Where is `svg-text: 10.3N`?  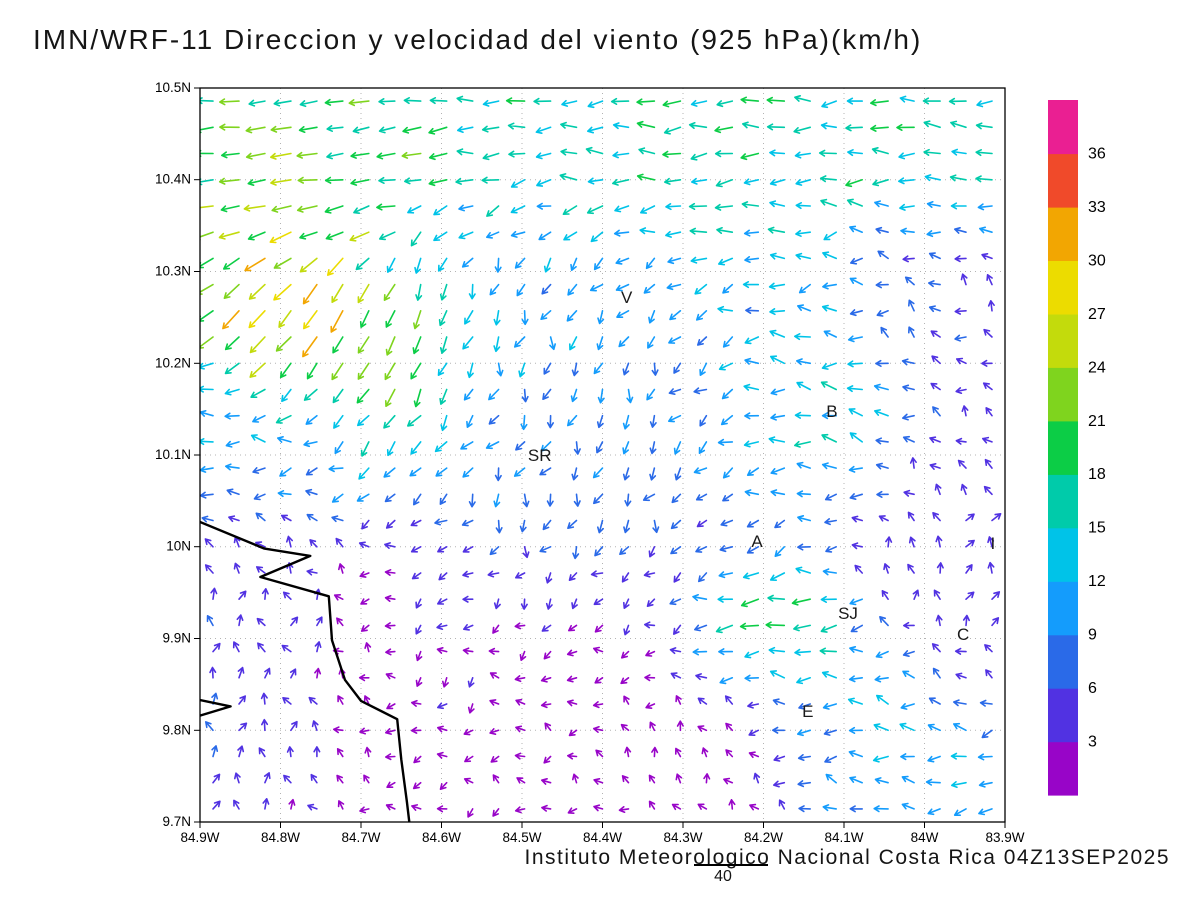 svg-text: 10.3N is located at coordinates (173, 271).